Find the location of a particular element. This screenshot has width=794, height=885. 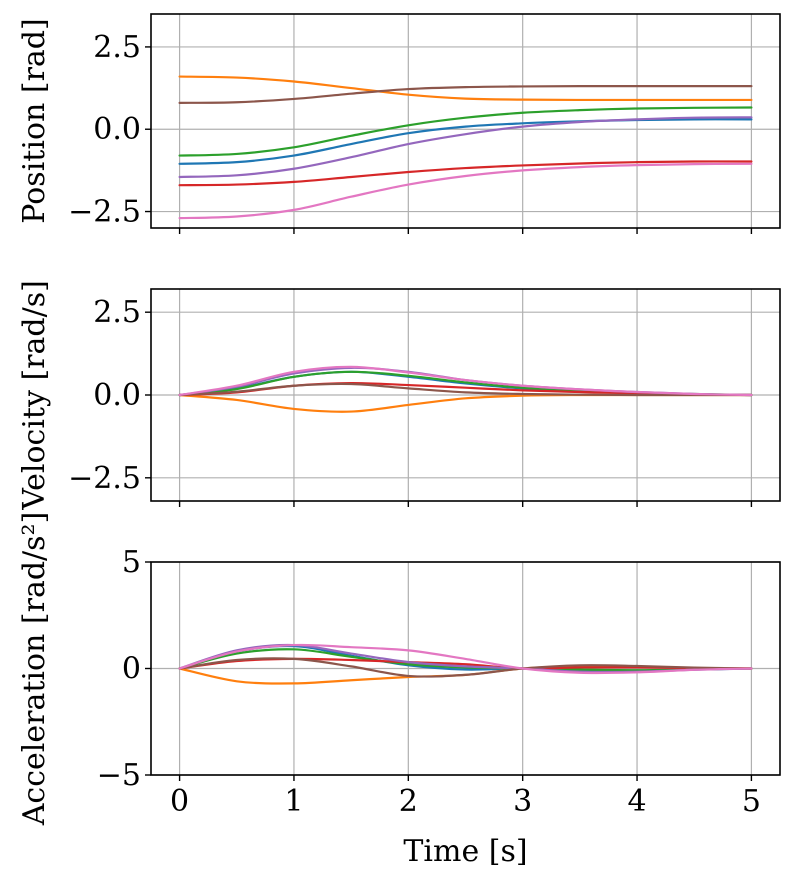

velocity-series-2-line is located at coordinates (465, 403).